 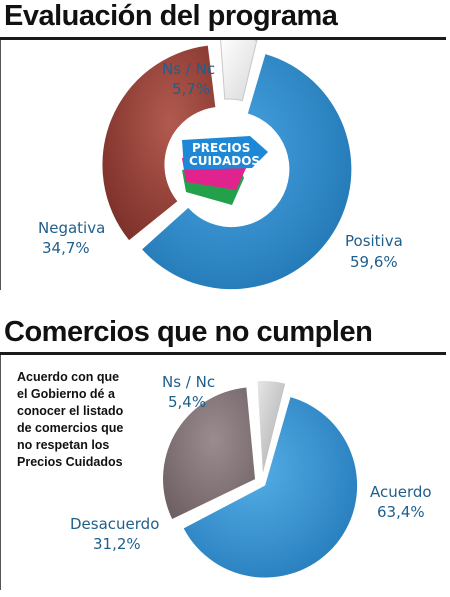 I want to click on label-negativa-value: 34,7%, so click(x=66, y=248).